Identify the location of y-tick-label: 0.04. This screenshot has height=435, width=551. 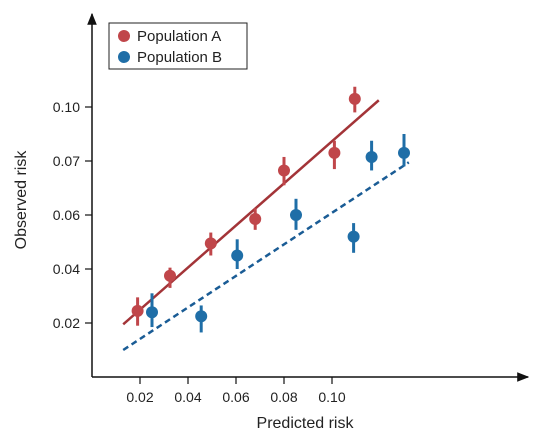
(66, 269).